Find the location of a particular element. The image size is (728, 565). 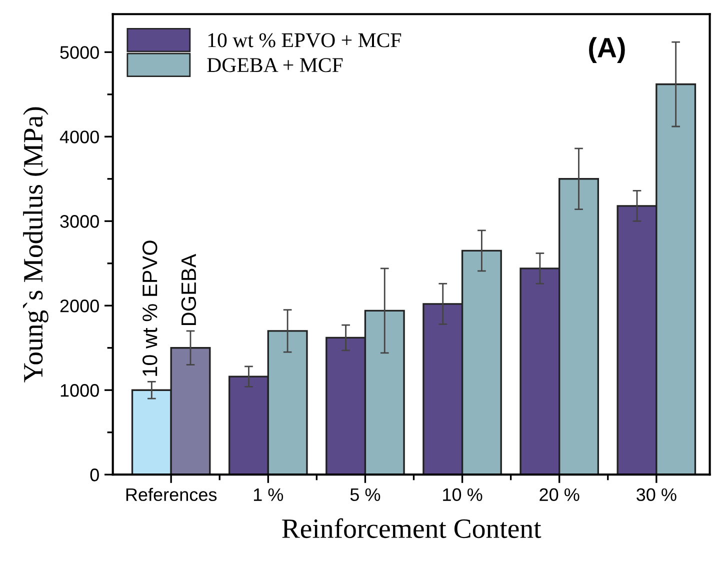

y-tick-label: 4000 is located at coordinates (79, 137).